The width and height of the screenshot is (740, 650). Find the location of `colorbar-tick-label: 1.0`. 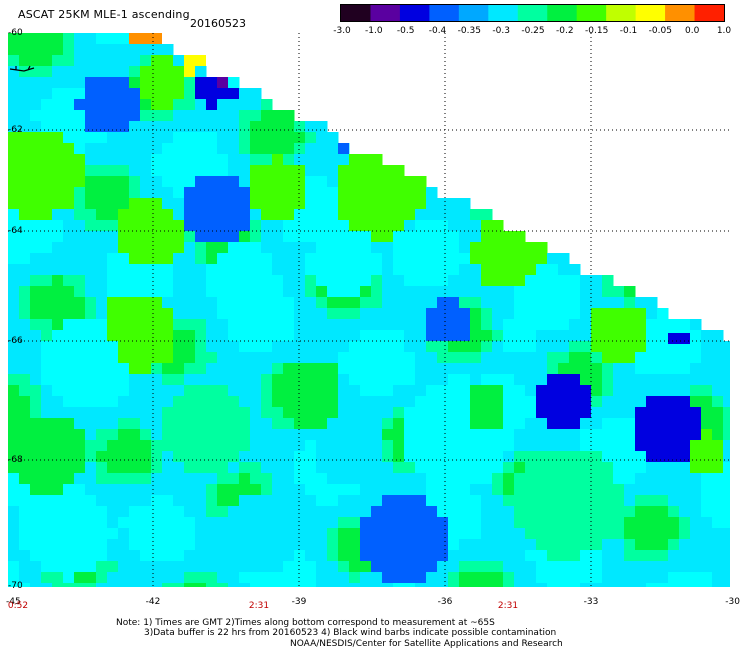

colorbar-tick-label: 1.0 is located at coordinates (724, 31).